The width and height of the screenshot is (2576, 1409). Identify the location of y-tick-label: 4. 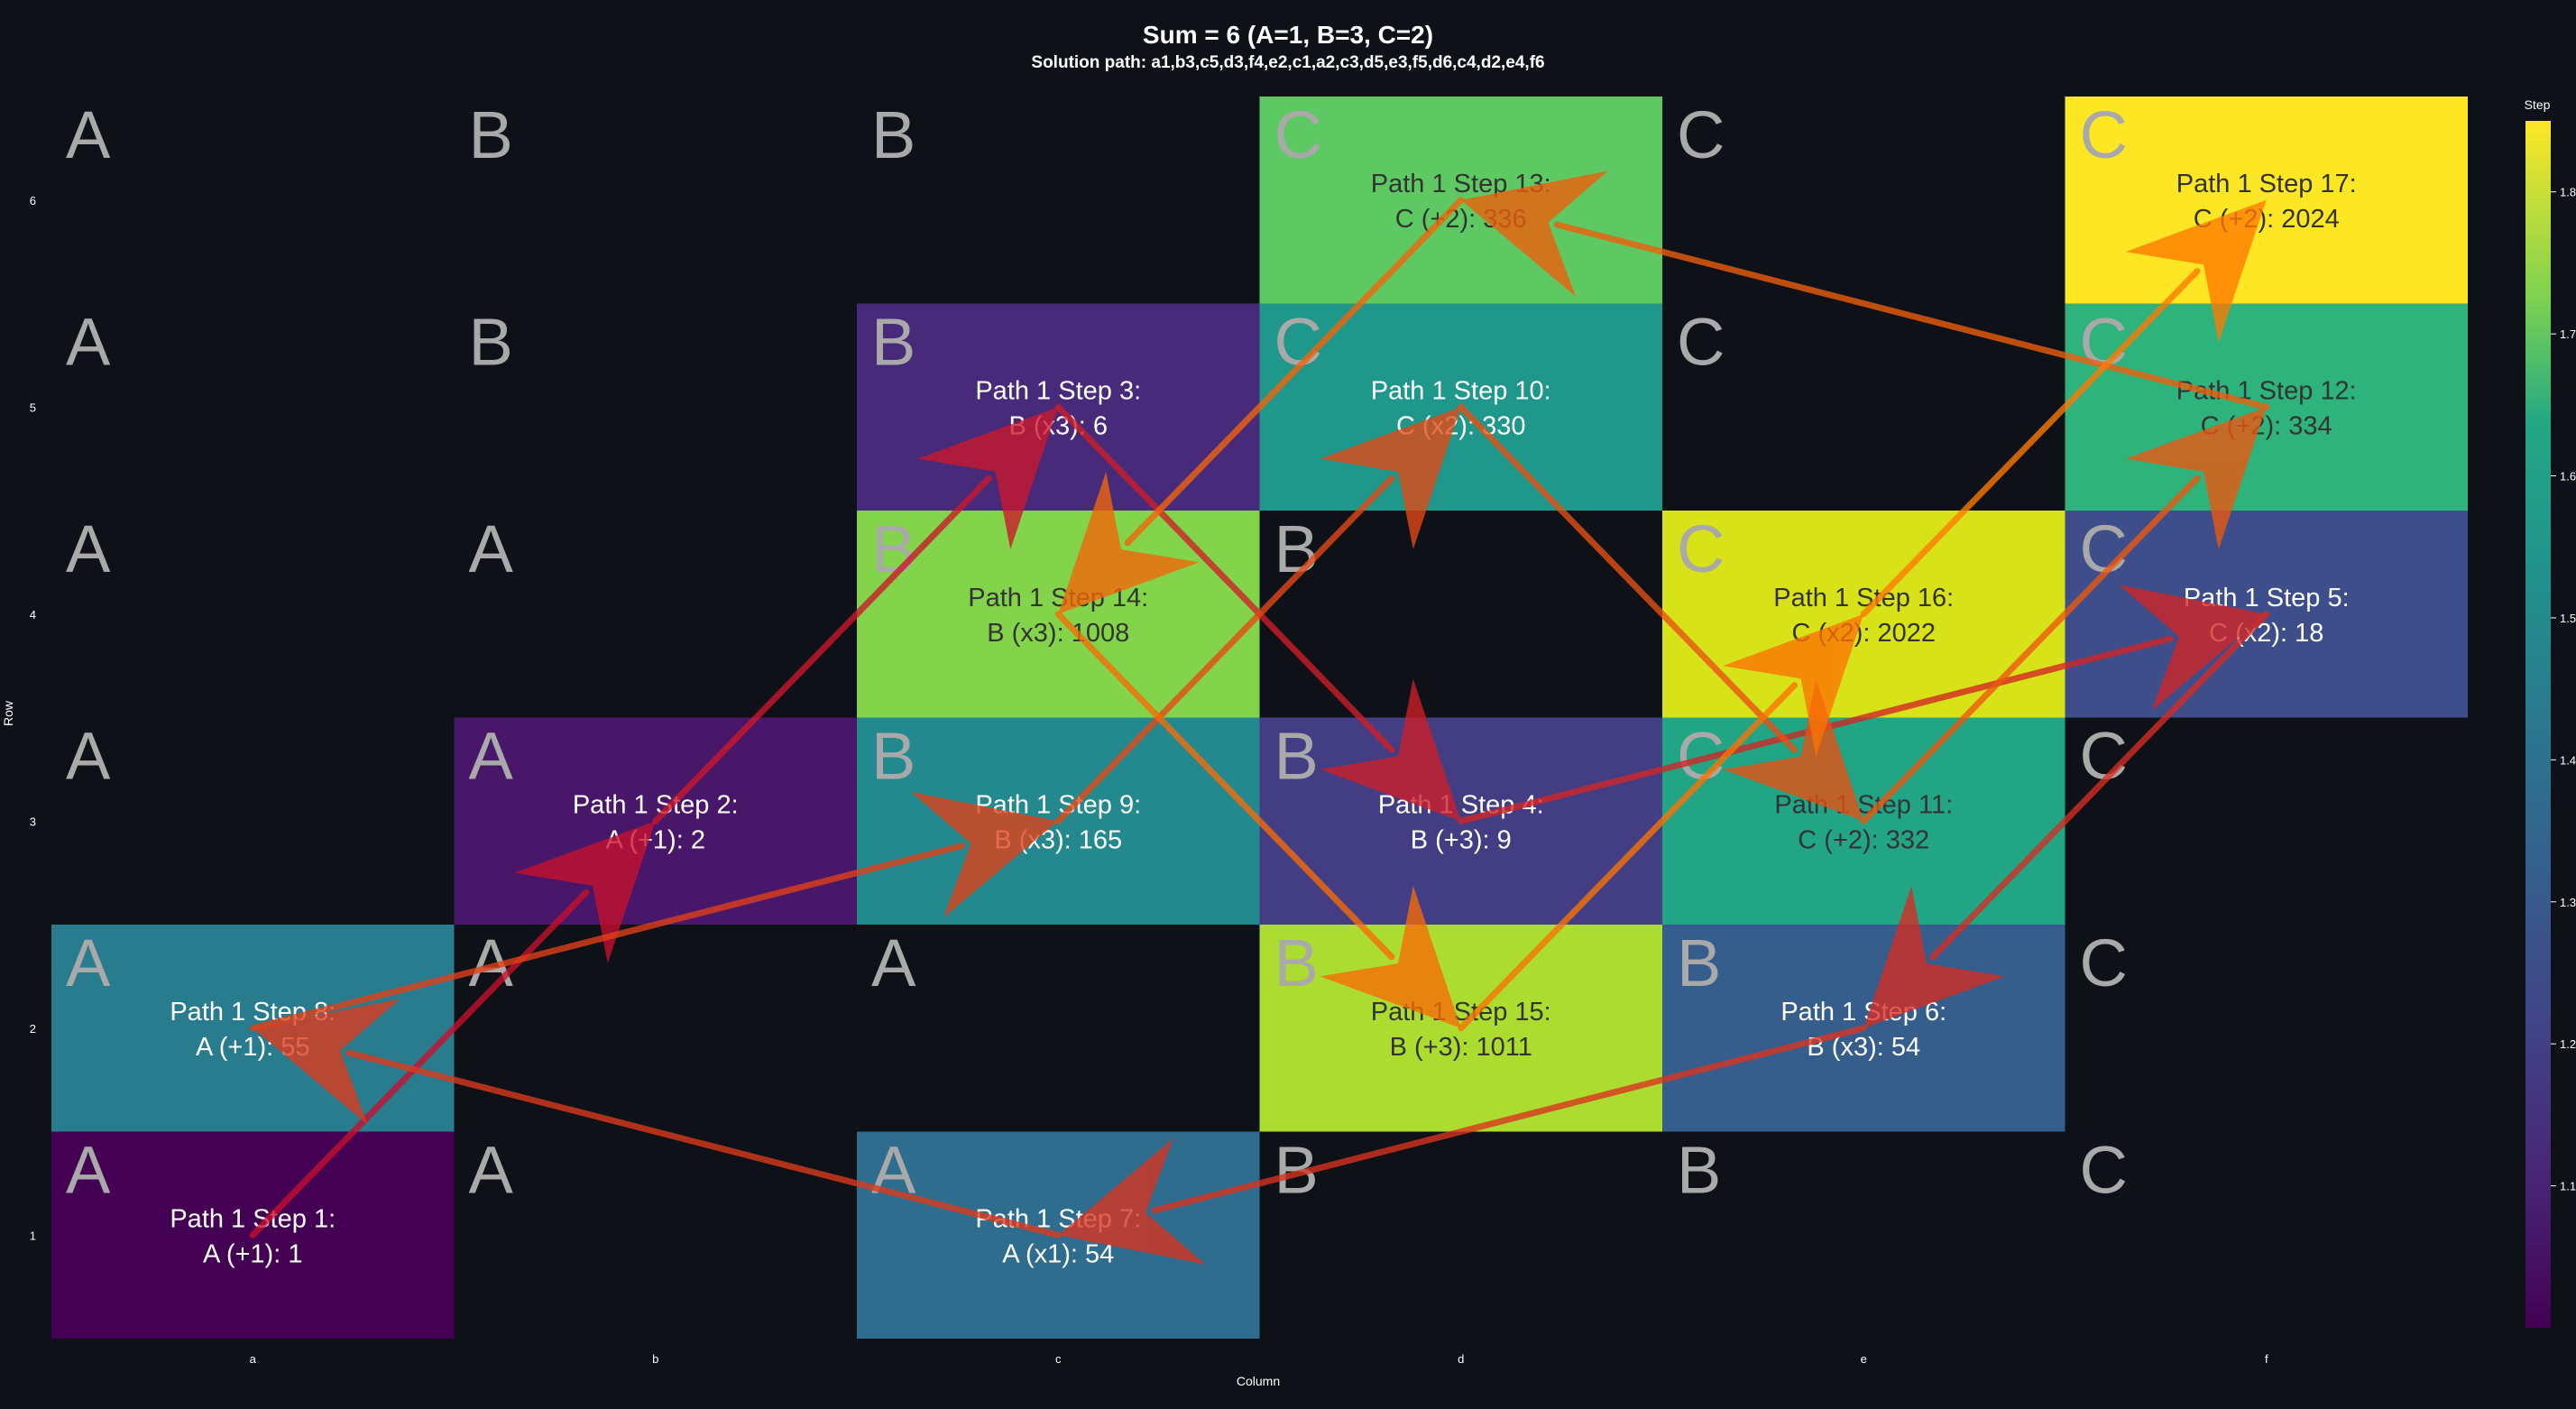
(33, 615).